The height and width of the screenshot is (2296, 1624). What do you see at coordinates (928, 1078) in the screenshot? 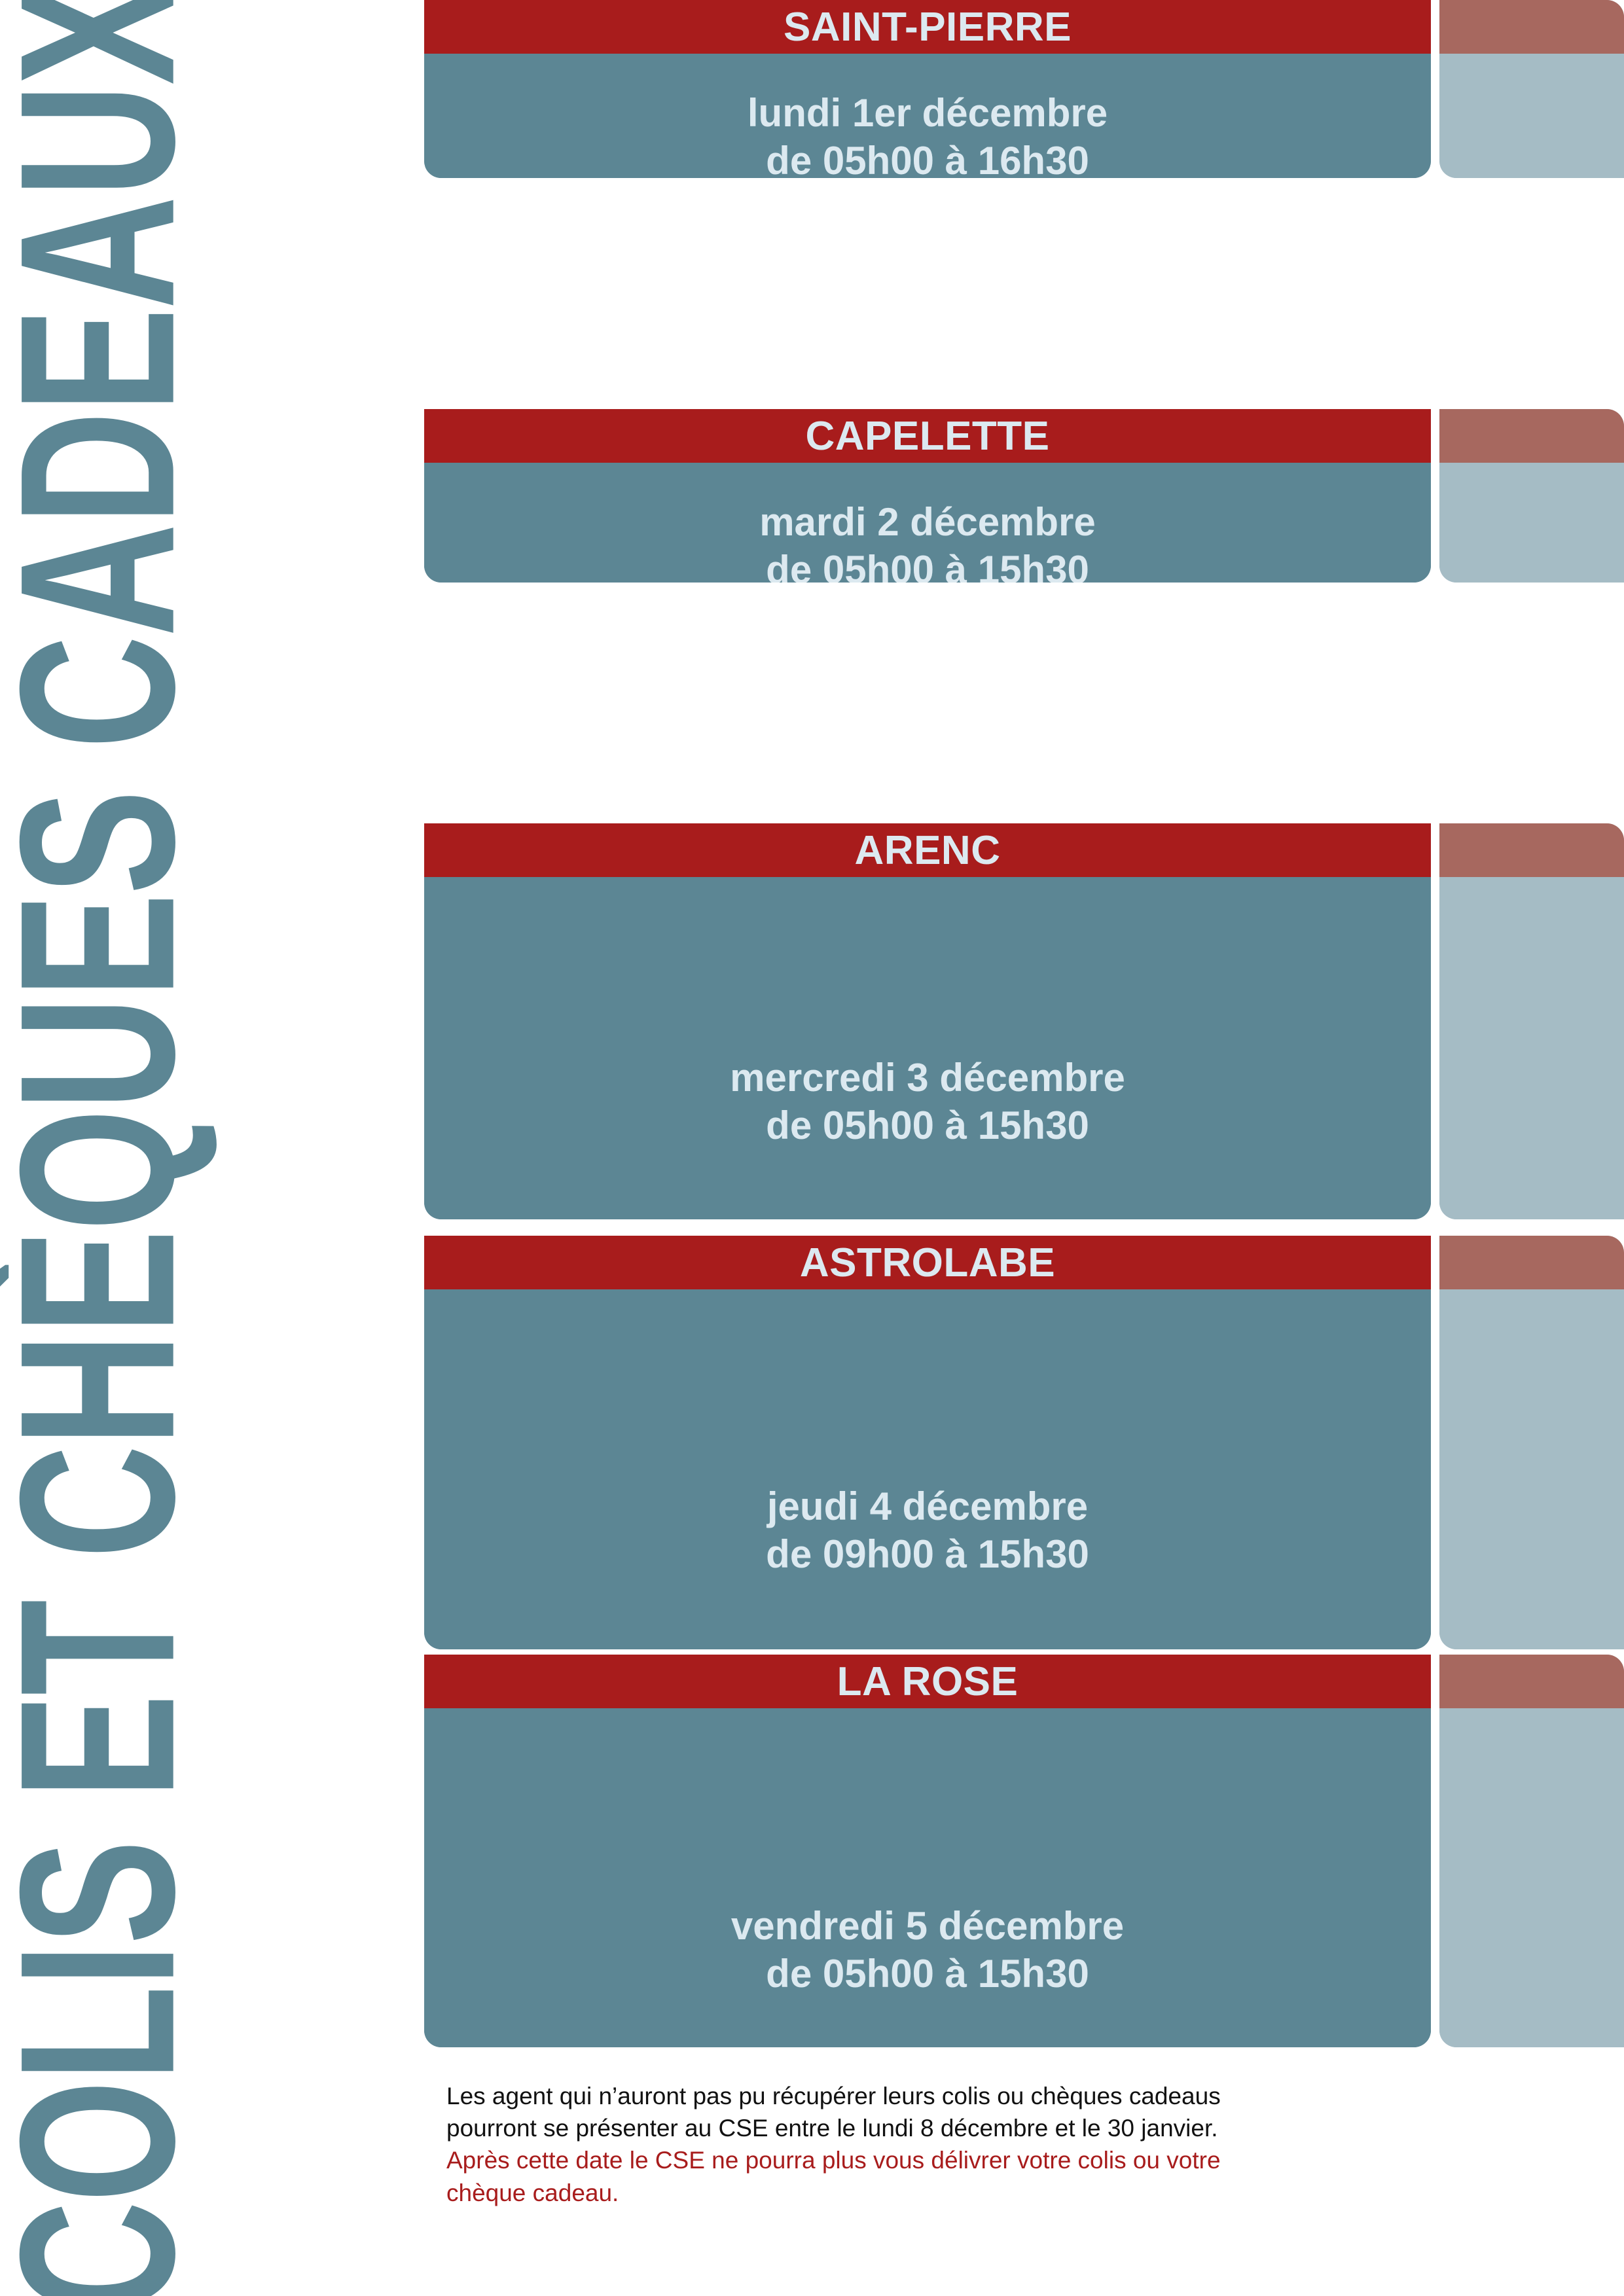
I see `venue-date: mercredi 3 décembre` at bounding box center [928, 1078].